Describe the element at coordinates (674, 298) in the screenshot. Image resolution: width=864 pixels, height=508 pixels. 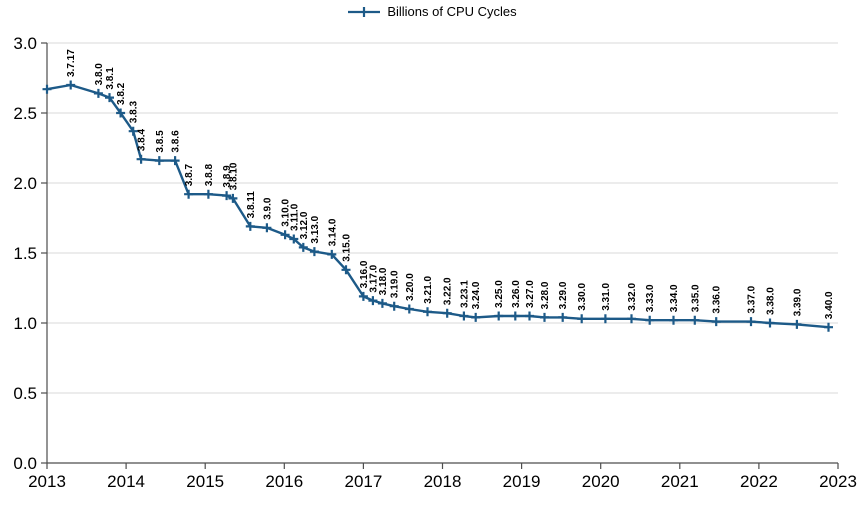
I see `point-label: 3.34.0` at that location.